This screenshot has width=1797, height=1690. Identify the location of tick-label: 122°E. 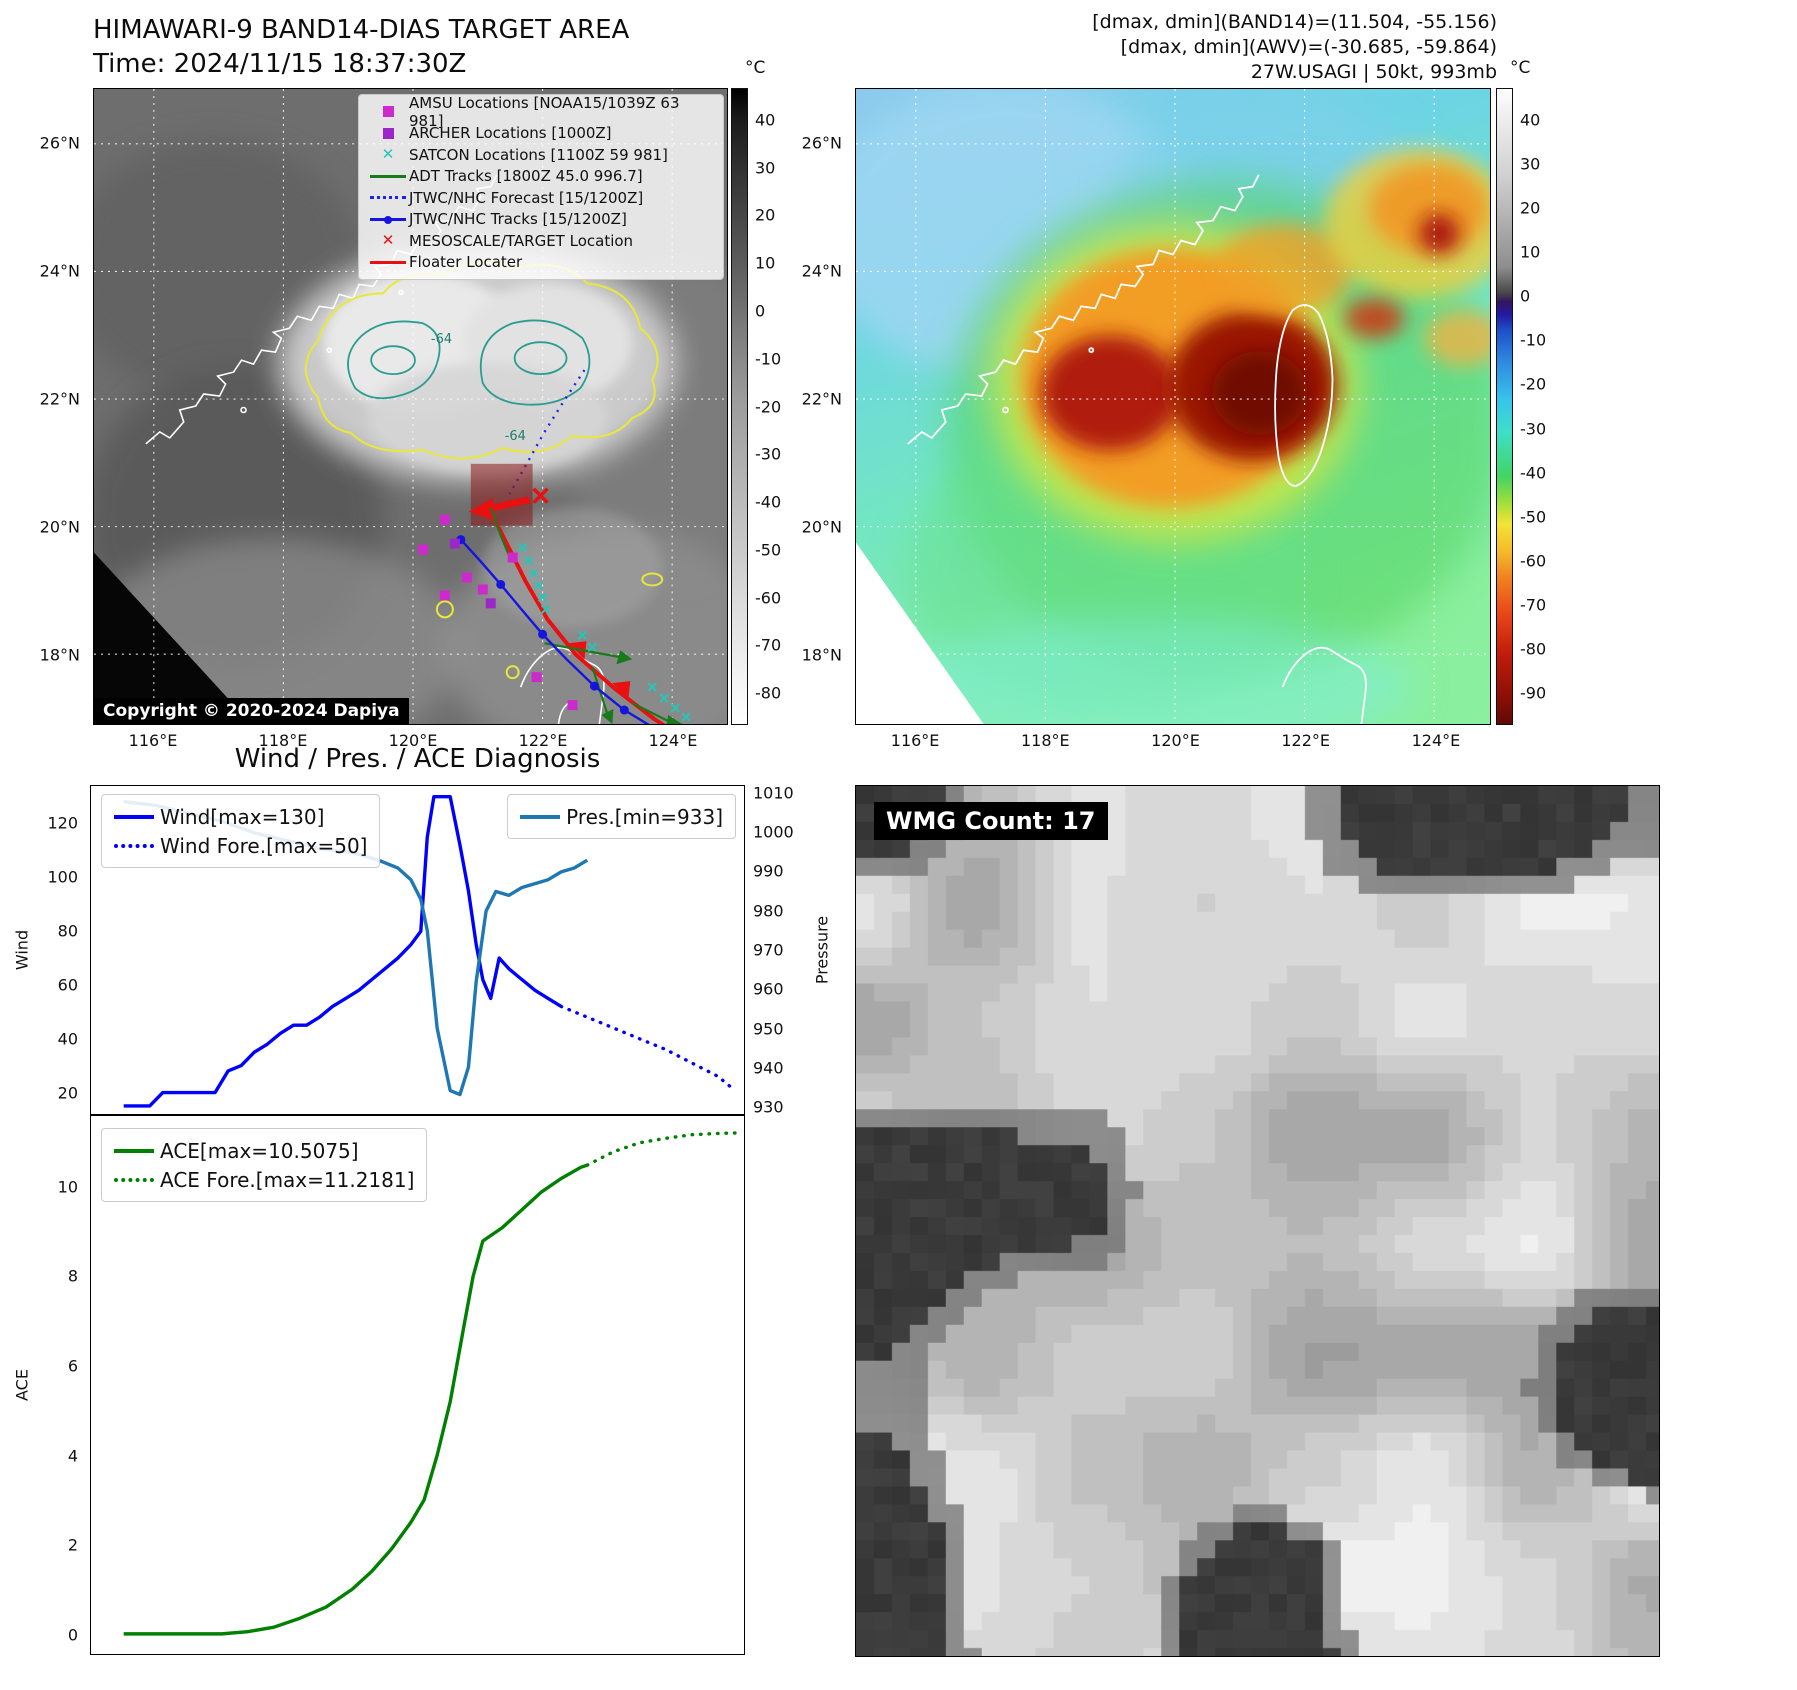
(543, 740).